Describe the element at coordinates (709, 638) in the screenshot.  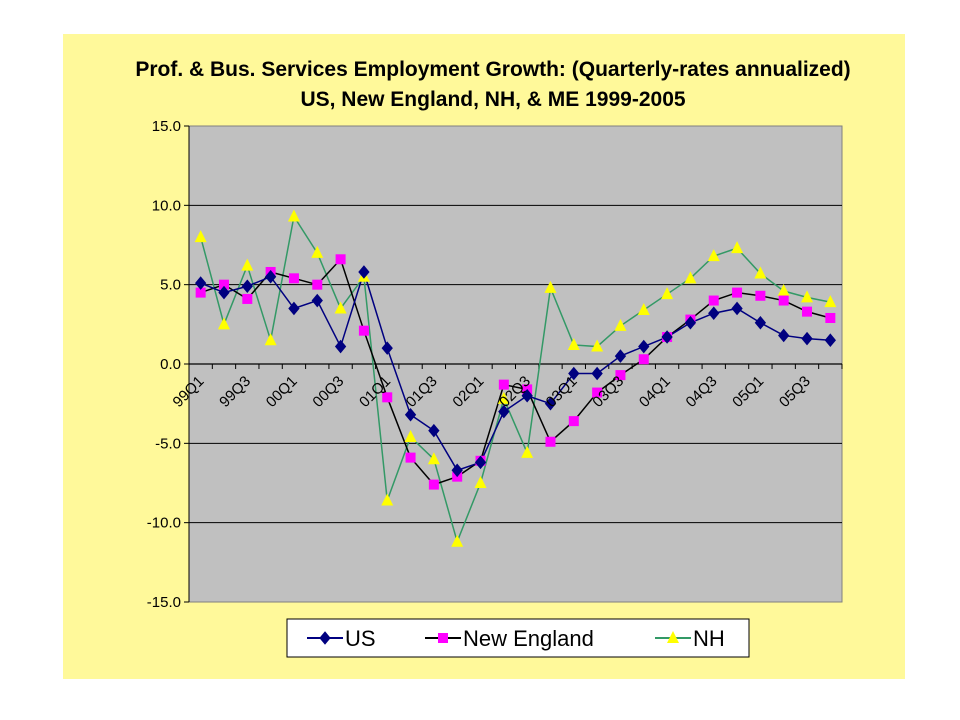
I see `legend-label-nh: NH` at that location.